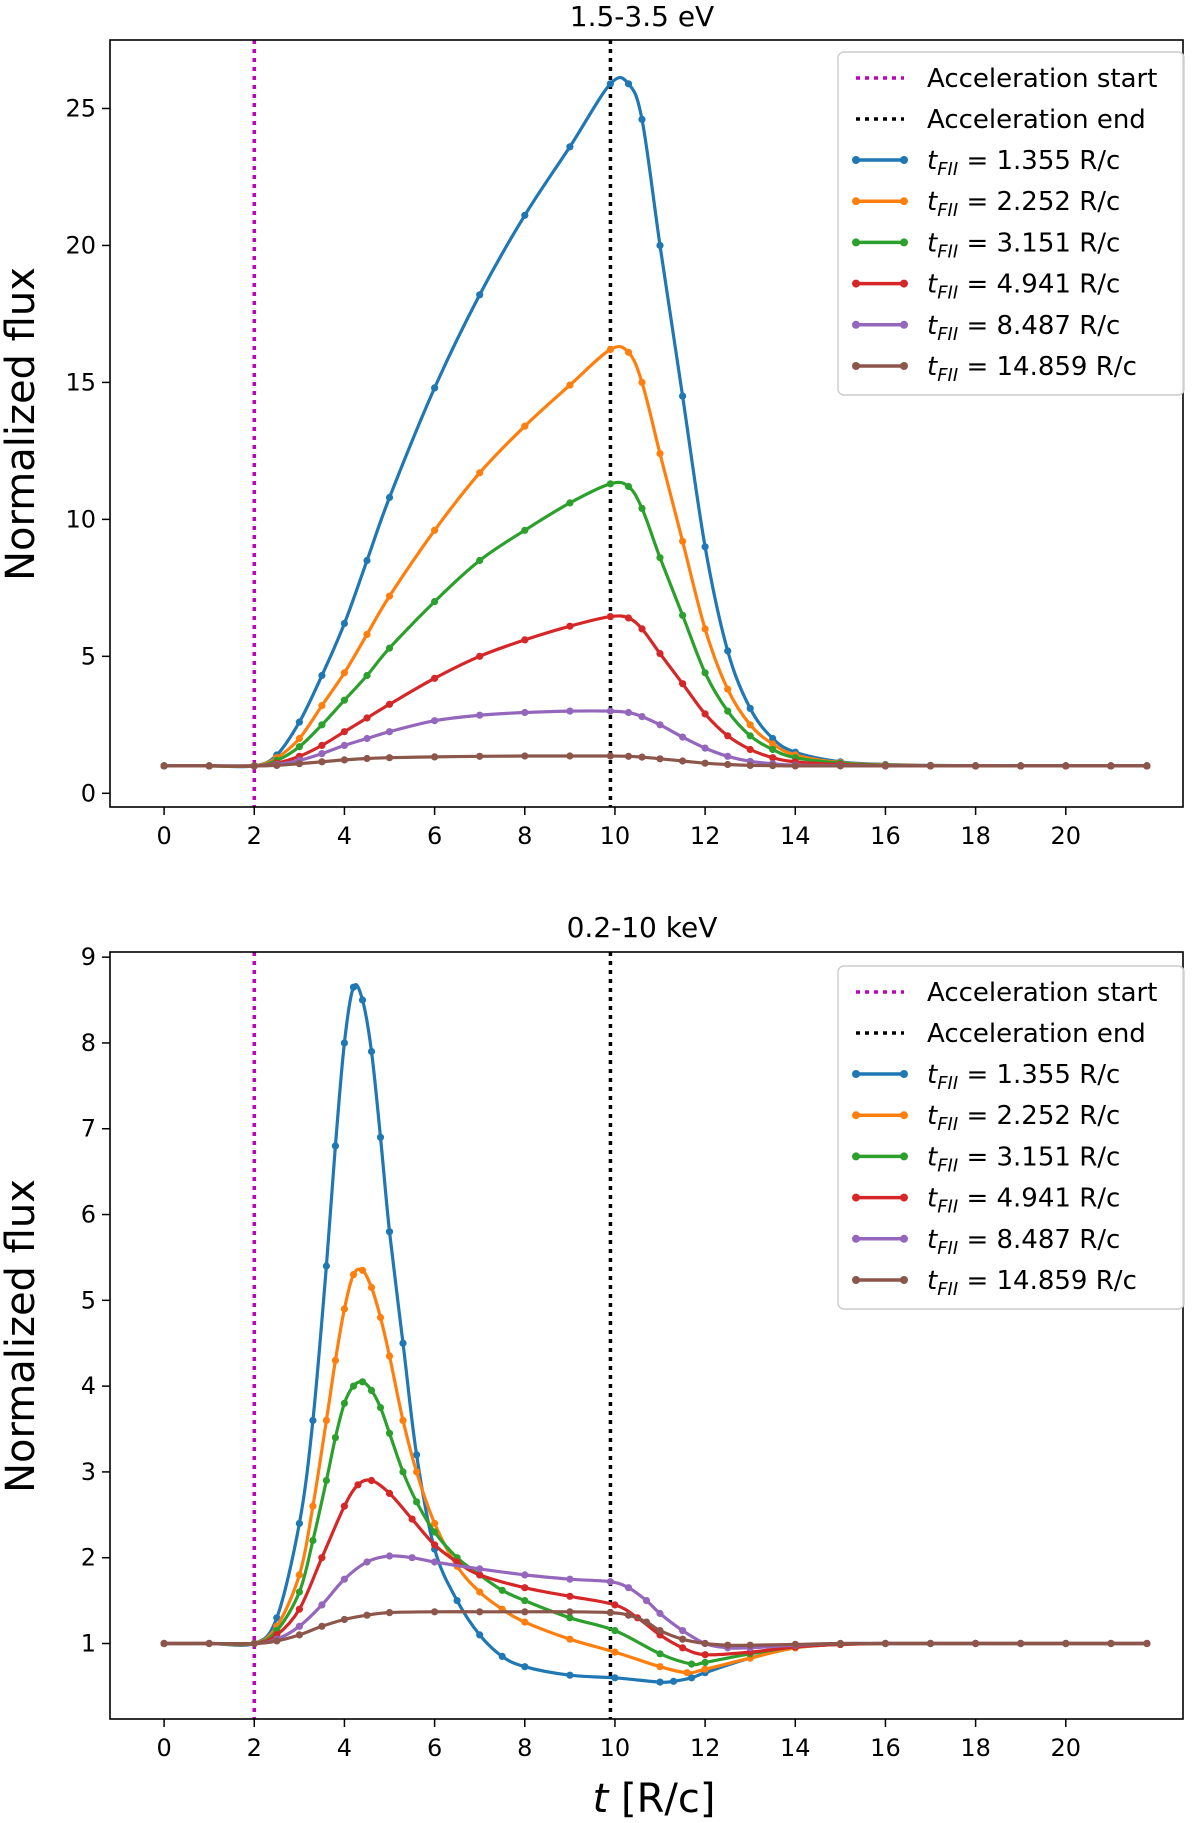  Describe the element at coordinates (795, 1748) in the screenshot. I see `x-tick-label: 14` at that location.